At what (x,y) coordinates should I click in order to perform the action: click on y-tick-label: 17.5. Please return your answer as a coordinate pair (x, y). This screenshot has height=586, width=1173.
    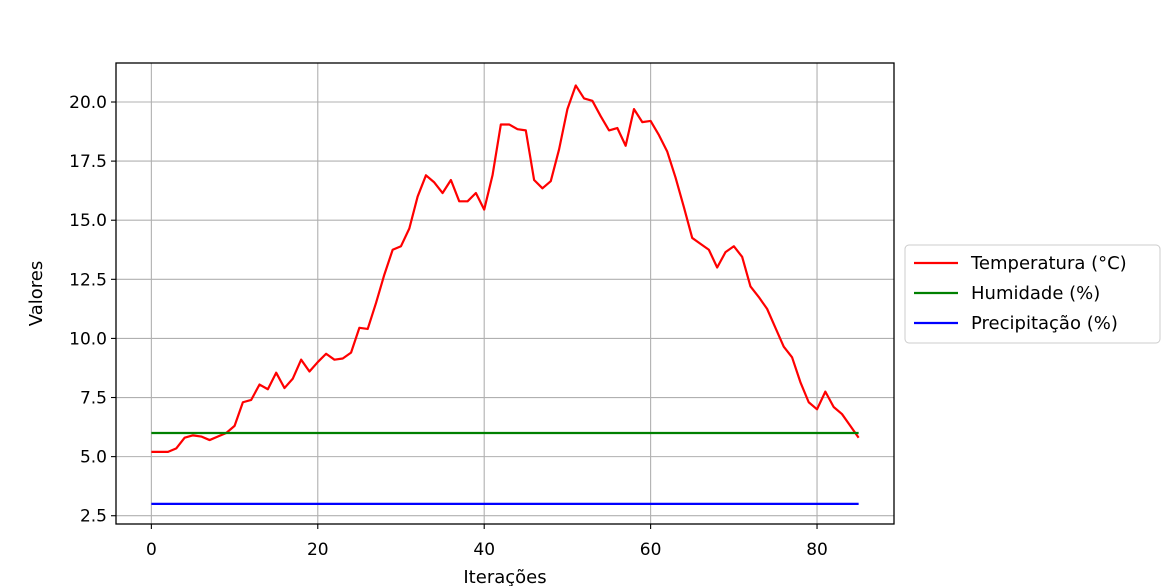
    Looking at the image, I should click on (88, 162).